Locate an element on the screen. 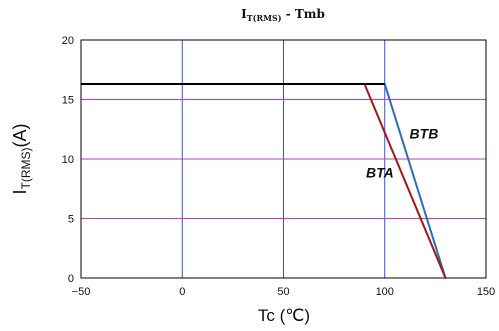  series-label-bta: BTA is located at coordinates (380, 172).